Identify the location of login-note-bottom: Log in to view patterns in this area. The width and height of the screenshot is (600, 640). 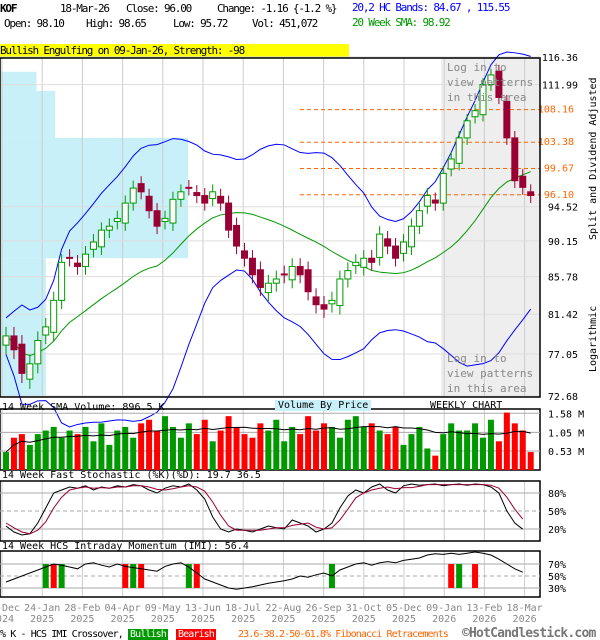
(490, 373).